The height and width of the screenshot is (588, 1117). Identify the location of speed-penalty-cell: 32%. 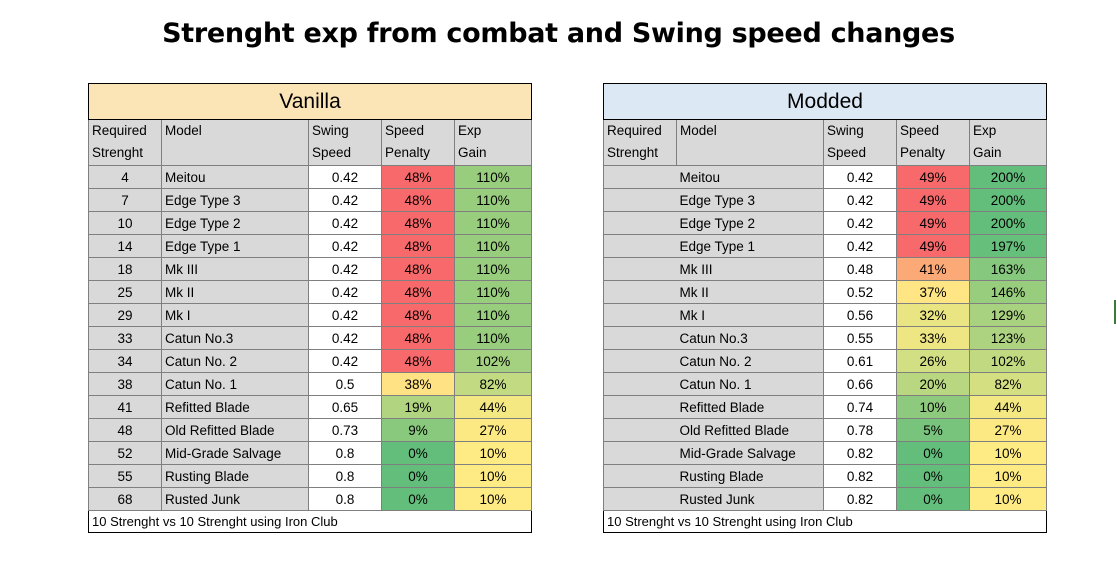
(933, 315).